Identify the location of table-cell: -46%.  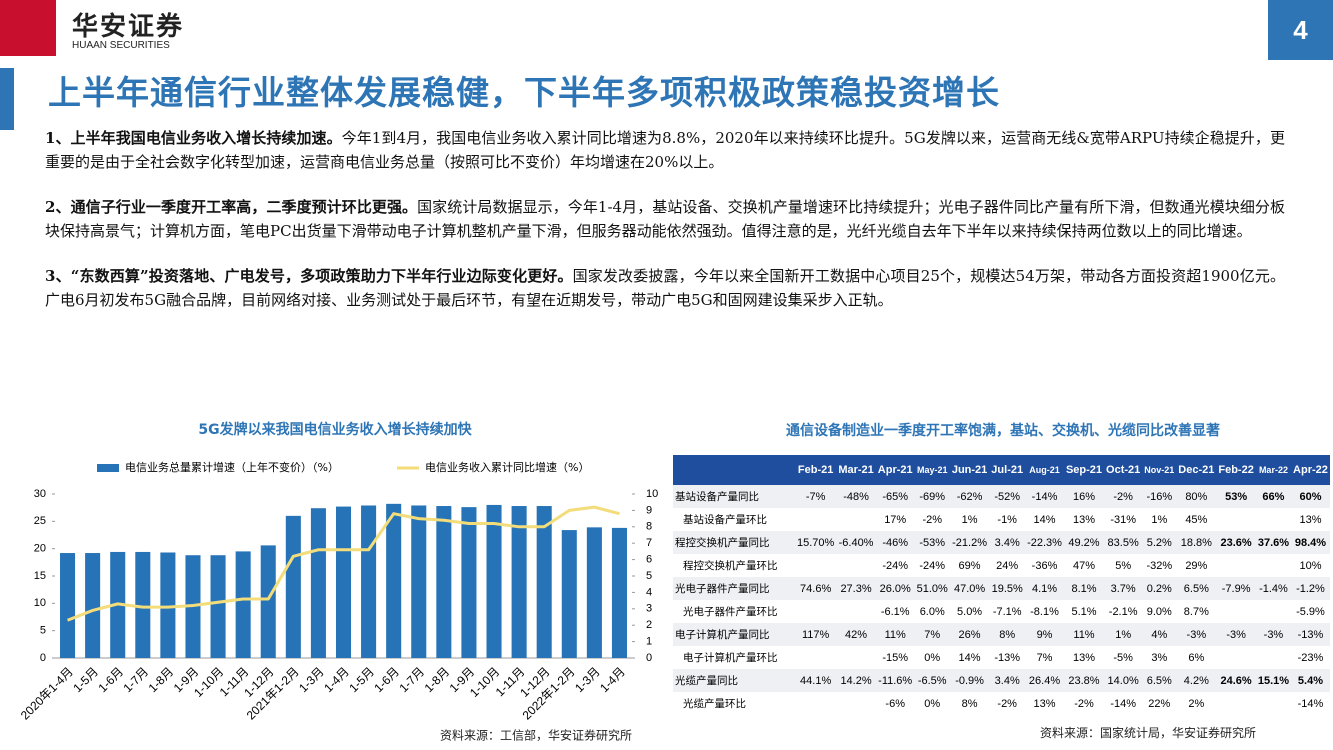
(895, 542).